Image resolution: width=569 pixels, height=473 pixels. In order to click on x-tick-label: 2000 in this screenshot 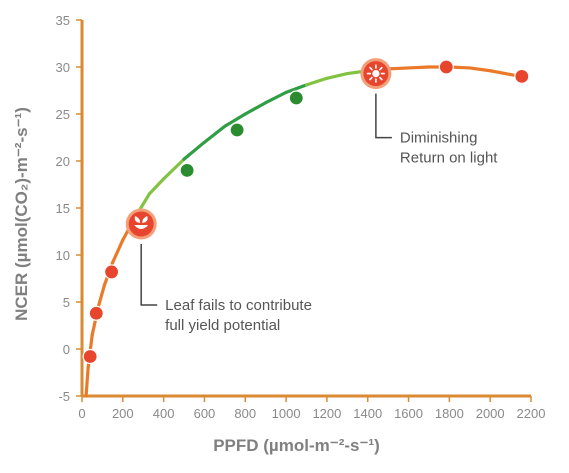, I will do `click(490, 413)`.